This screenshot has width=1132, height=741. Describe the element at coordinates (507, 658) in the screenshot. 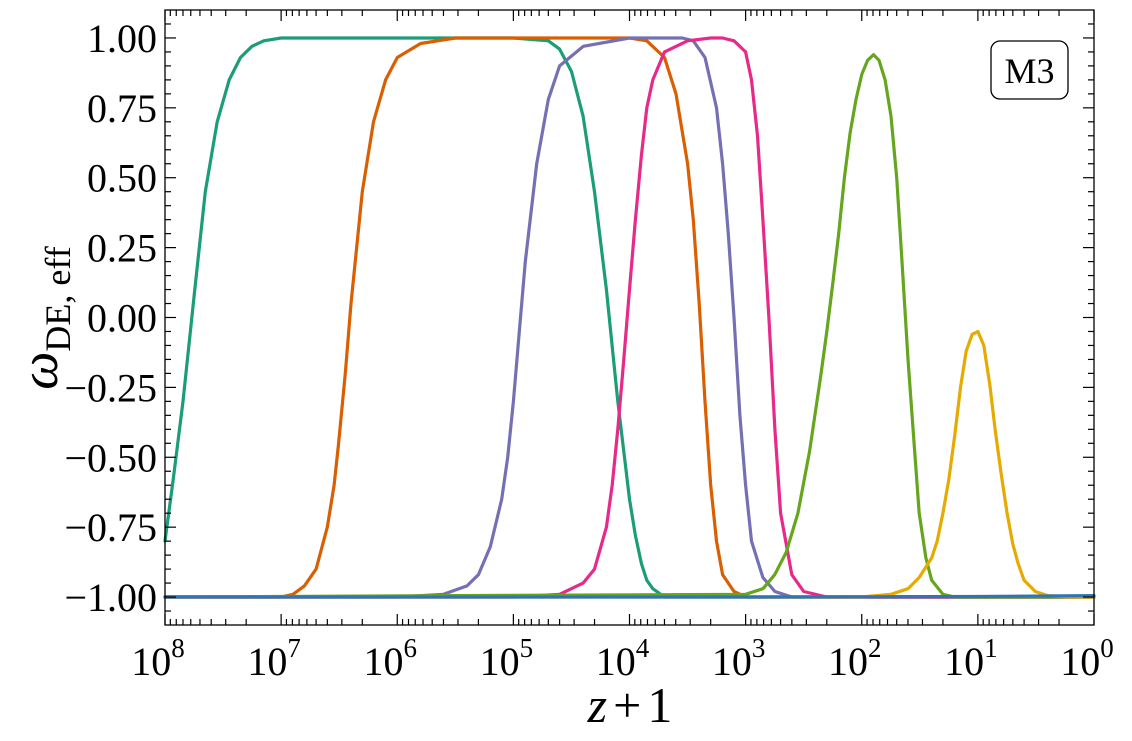

I see `x-tick-label: 10⁵` at that location.